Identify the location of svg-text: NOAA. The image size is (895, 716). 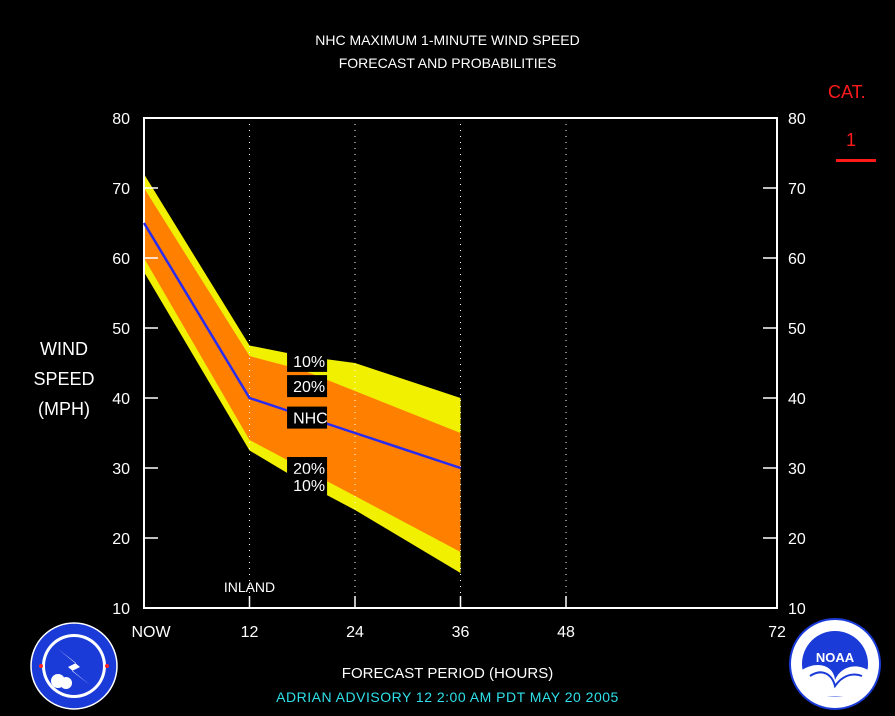
(835, 657).